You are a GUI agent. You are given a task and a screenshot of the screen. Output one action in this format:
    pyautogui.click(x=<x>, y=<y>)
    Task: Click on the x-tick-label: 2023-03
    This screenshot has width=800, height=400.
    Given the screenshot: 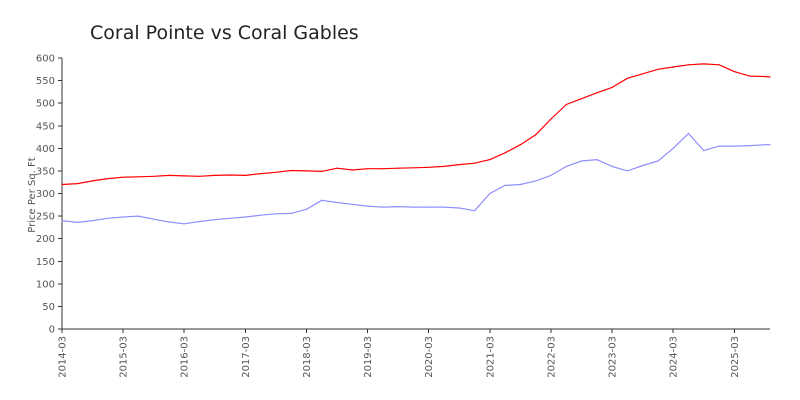 What is the action you would take?
    pyautogui.click(x=613, y=357)
    